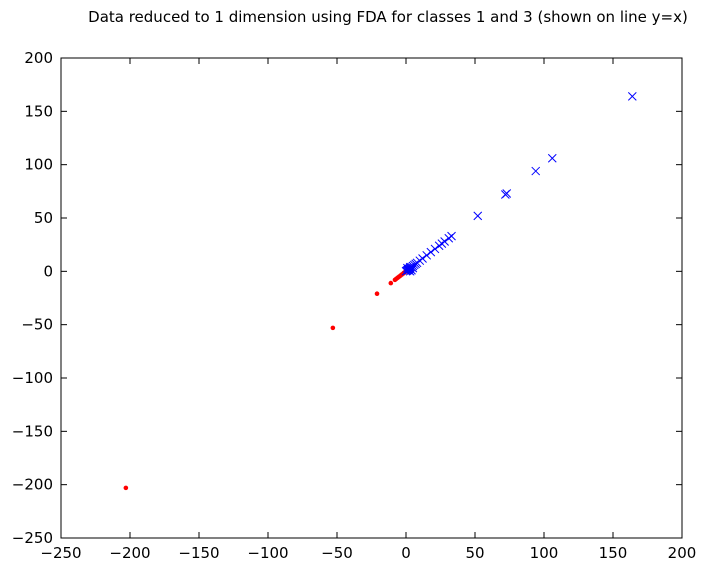  Describe the element at coordinates (129, 553) in the screenshot. I see `x-tick-label: −200` at that location.